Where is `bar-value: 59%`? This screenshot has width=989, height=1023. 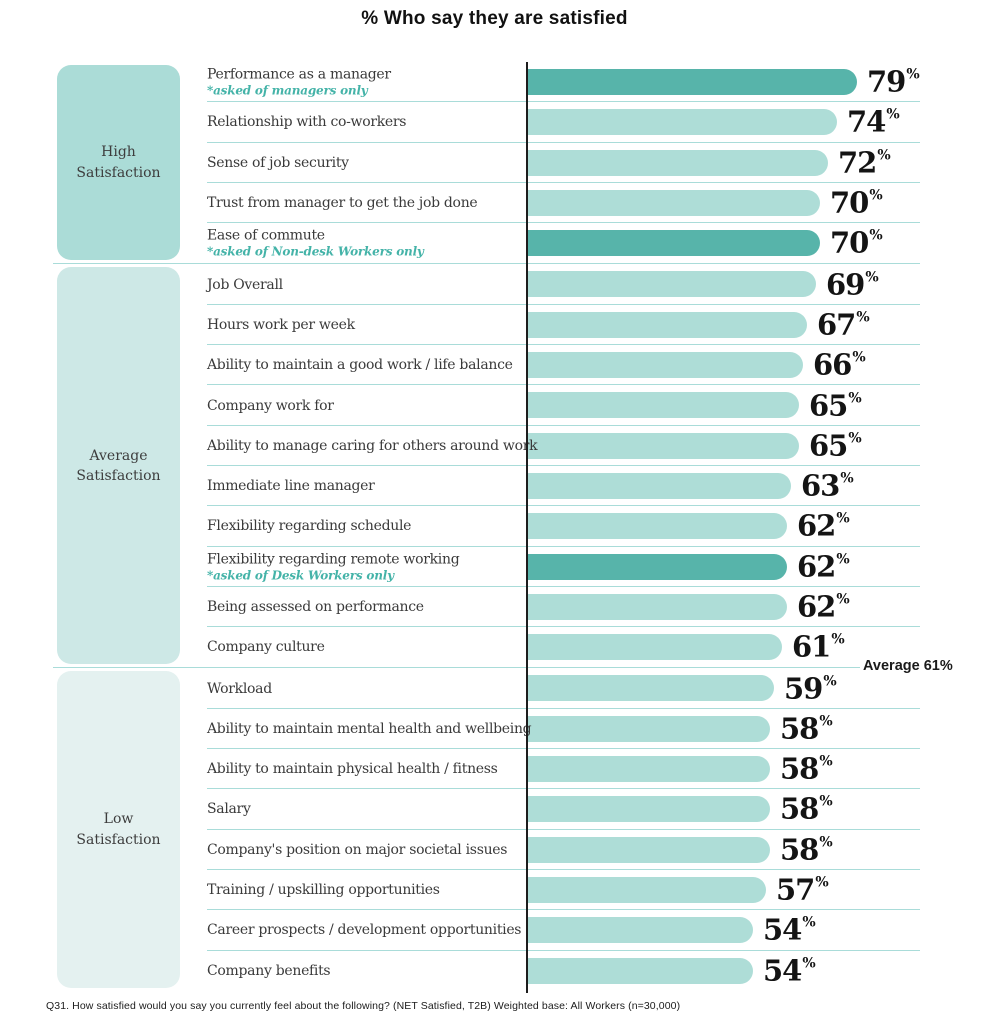
bar-value: 59% is located at coordinates (810, 688).